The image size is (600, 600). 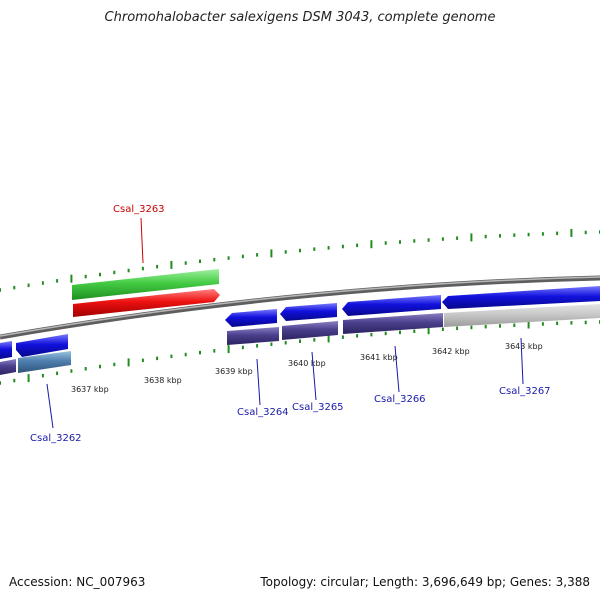 What do you see at coordinates (77, 582) in the screenshot?
I see `accession-text: Accession: NC_007963` at bounding box center [77, 582].